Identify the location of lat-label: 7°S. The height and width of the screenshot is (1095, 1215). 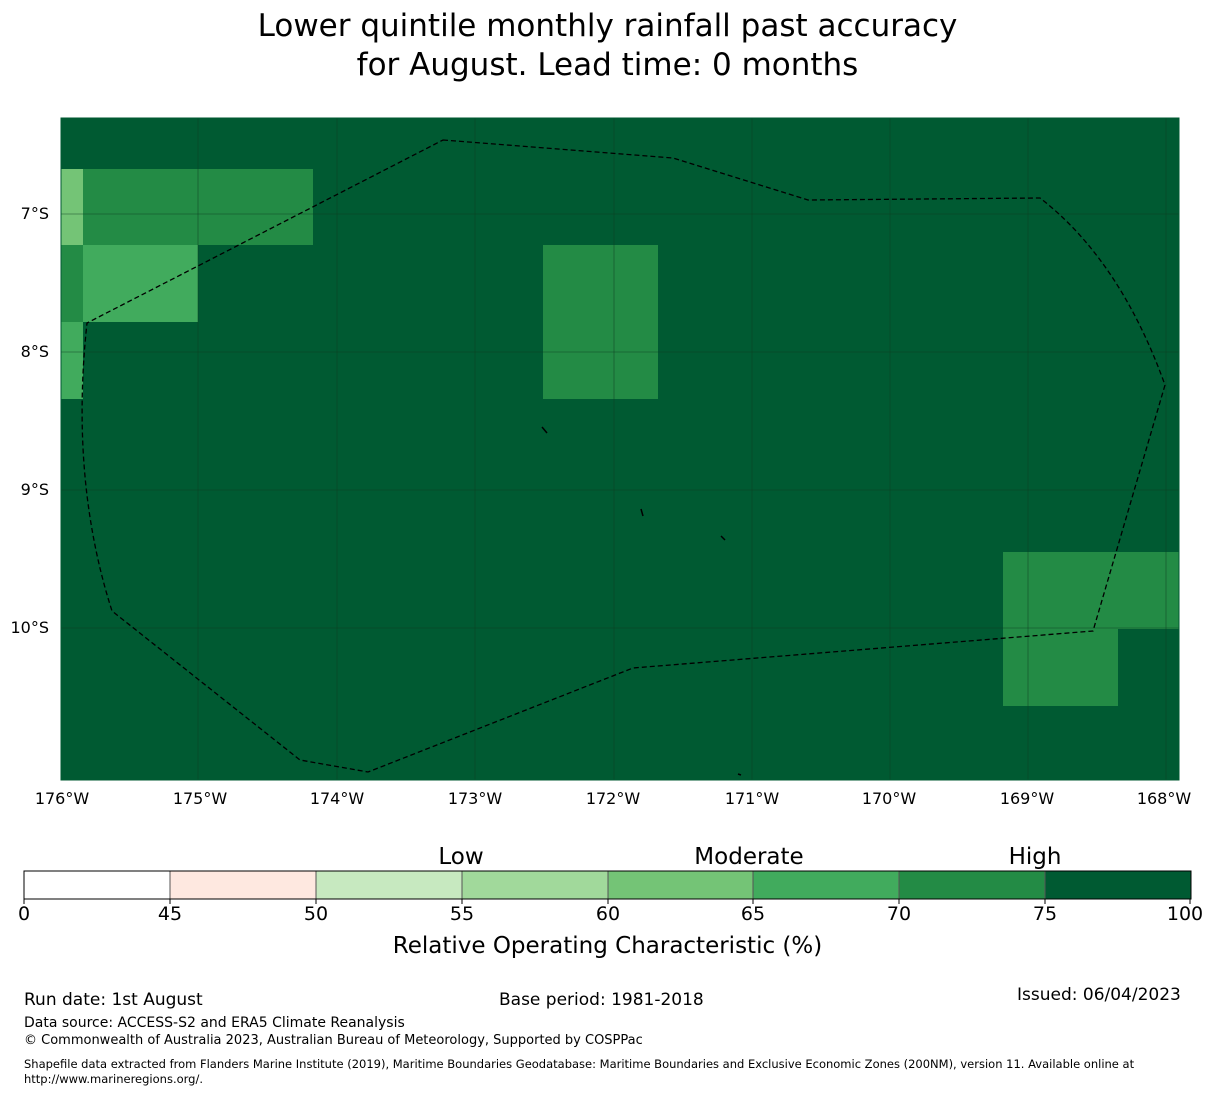
(34, 213).